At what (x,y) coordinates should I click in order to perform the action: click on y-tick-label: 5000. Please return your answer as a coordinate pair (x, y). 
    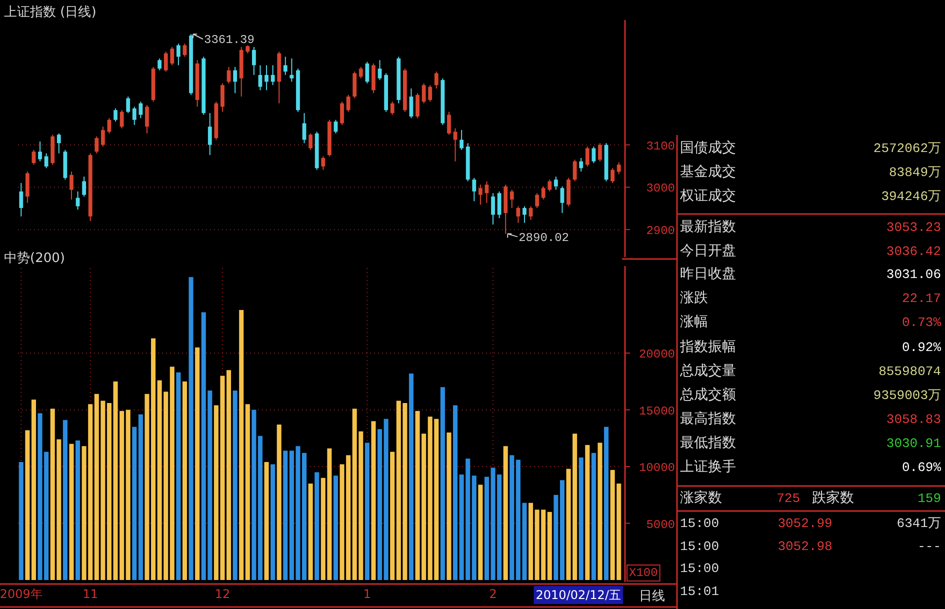
    Looking at the image, I should click on (660, 525).